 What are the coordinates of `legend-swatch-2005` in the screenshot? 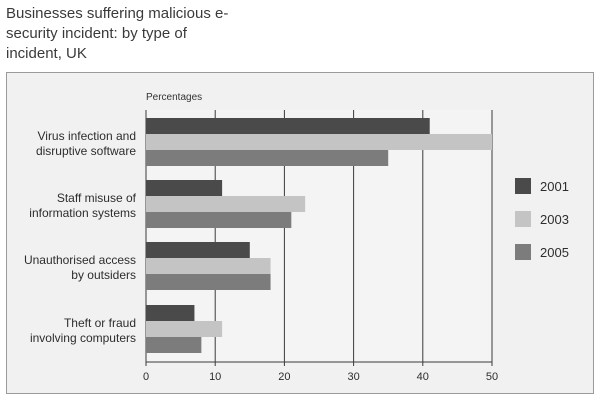 It's located at (523, 252).